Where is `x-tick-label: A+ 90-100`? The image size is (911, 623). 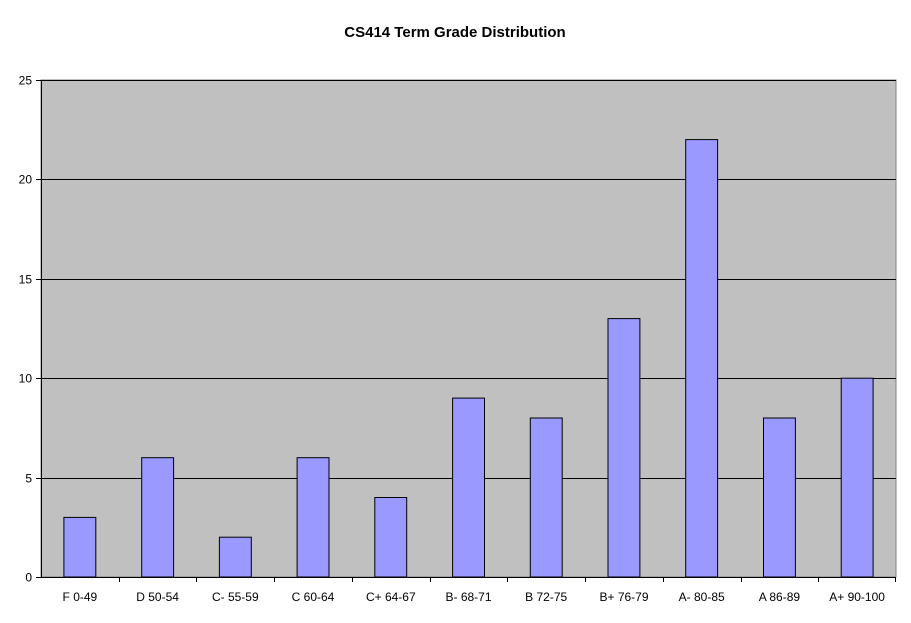 x-tick-label: A+ 90-100 is located at coordinates (857, 597).